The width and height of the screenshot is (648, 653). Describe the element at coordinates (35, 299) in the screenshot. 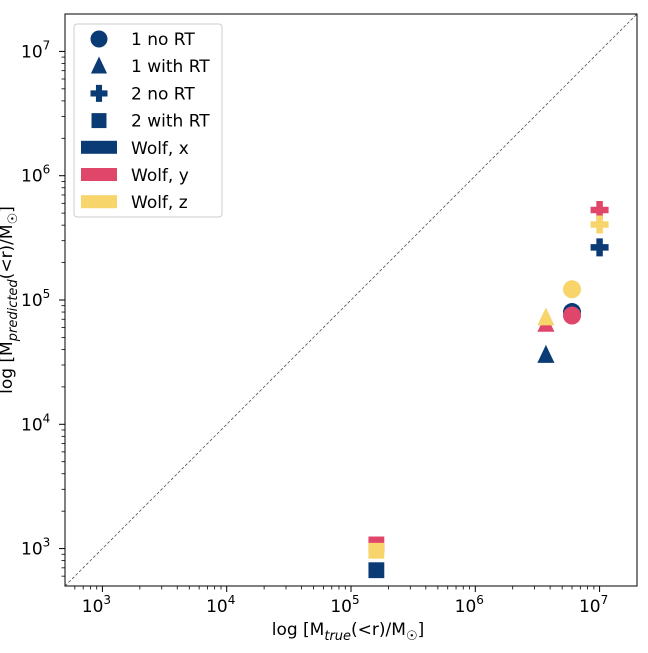

I see `y-tick-label-2: 10⁵` at that location.